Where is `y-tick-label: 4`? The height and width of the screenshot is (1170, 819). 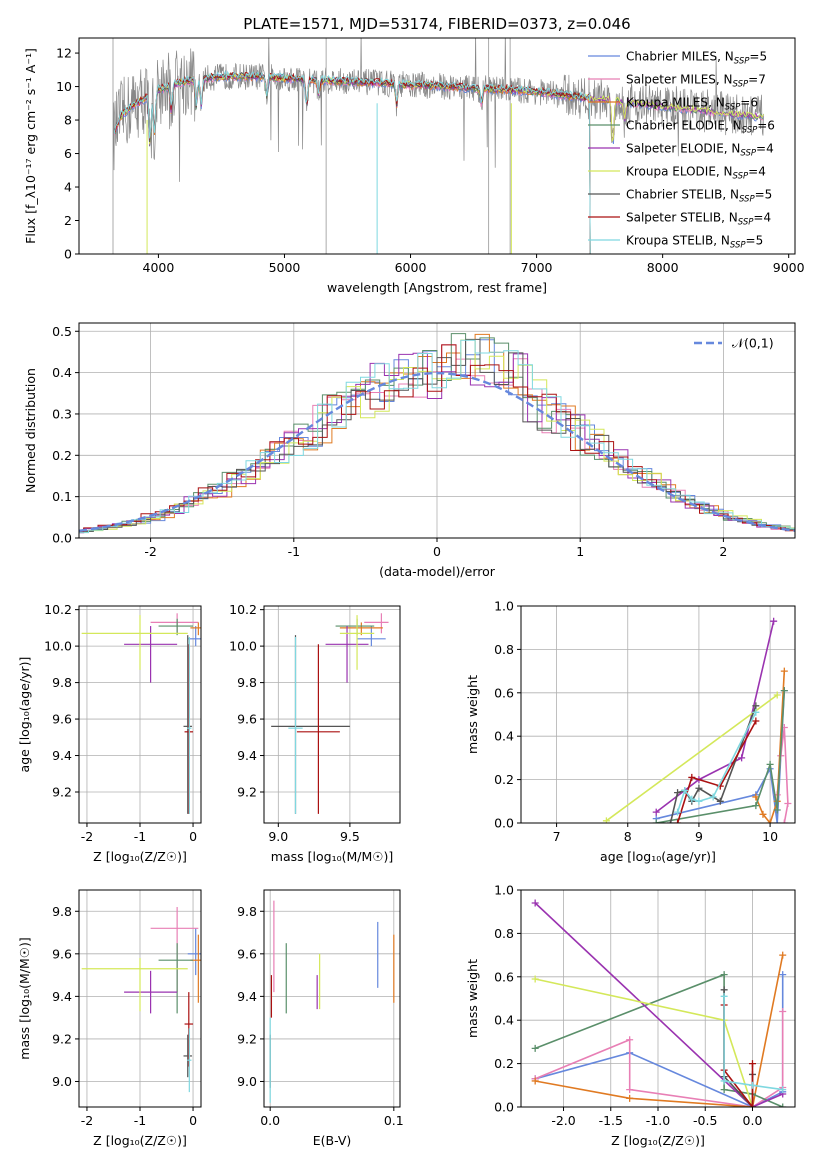 y-tick-label: 4 is located at coordinates (68, 187).